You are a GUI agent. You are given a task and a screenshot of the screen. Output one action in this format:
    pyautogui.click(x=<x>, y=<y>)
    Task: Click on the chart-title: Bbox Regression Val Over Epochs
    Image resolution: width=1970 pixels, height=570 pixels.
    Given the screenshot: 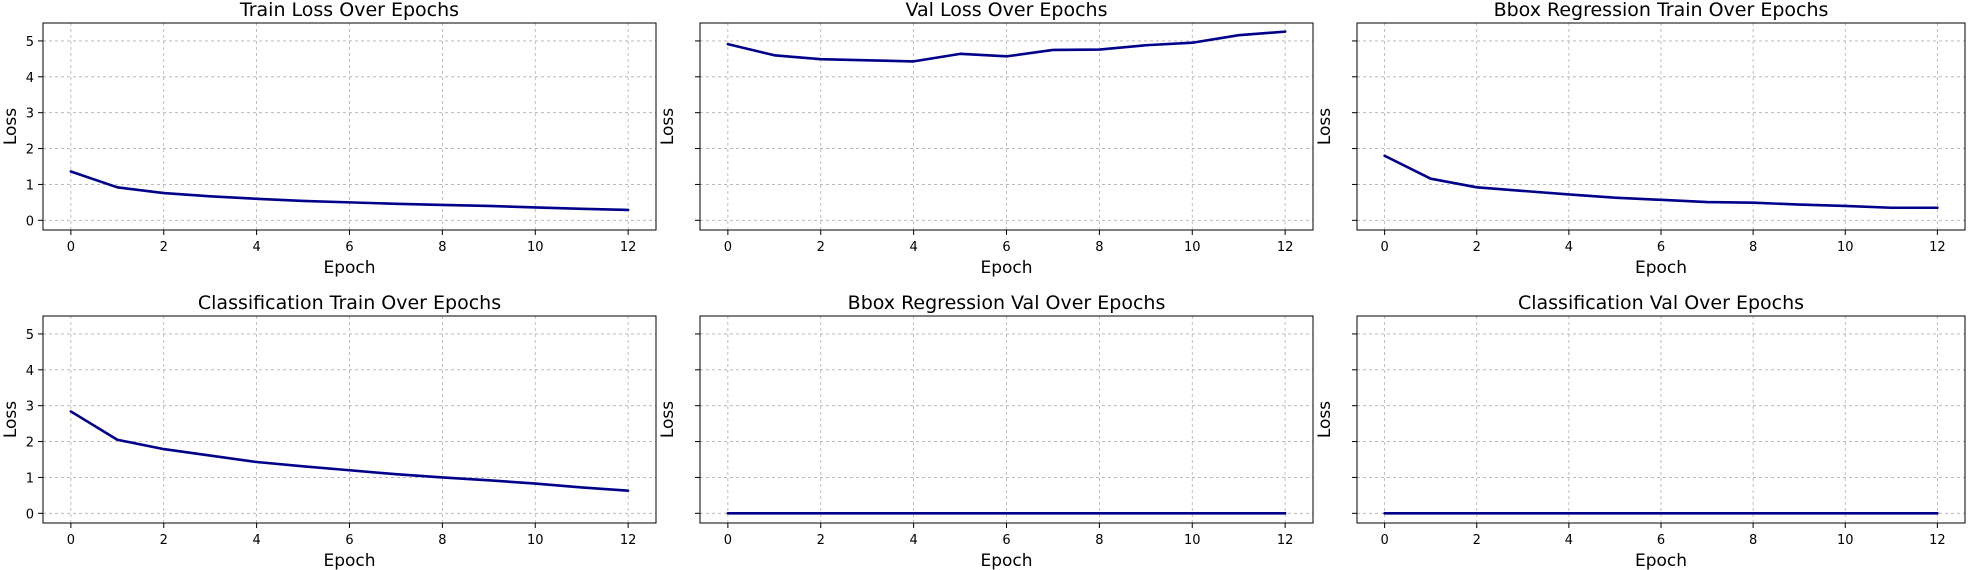 What is the action you would take?
    pyautogui.click(x=1007, y=303)
    